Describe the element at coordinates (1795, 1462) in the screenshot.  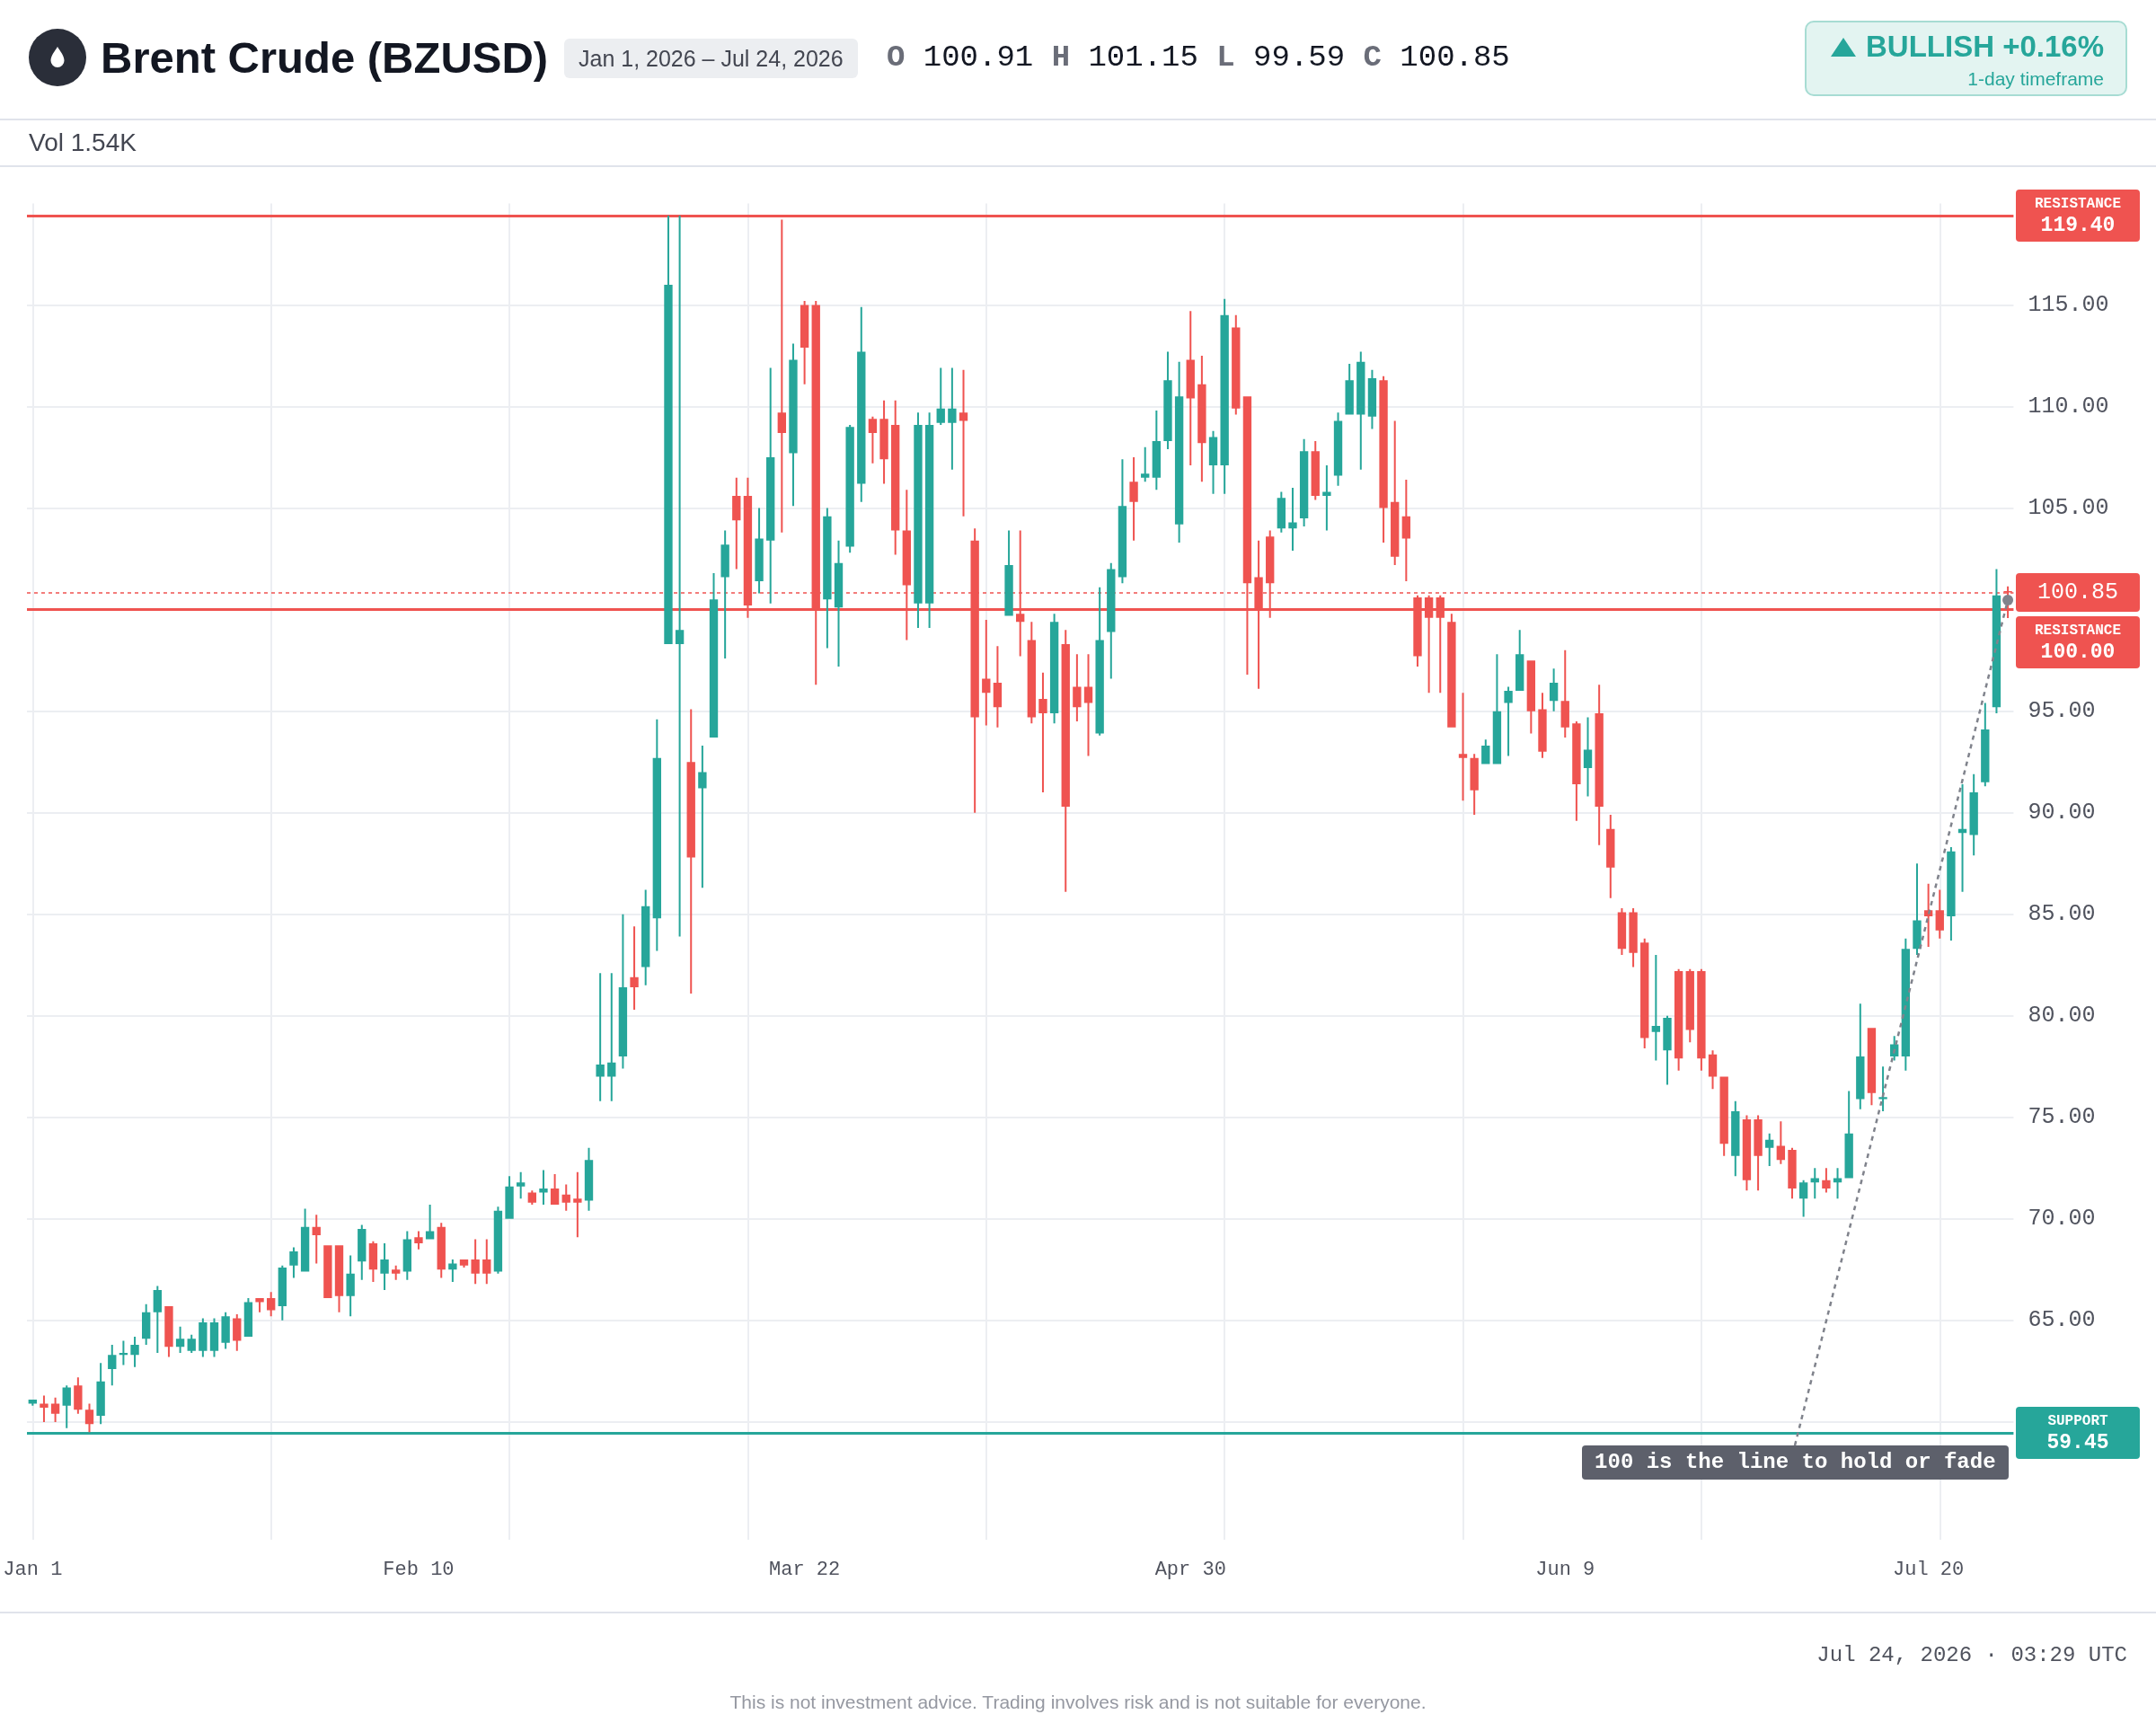
I see `annotation: 100 is the line to hold or fade` at that location.